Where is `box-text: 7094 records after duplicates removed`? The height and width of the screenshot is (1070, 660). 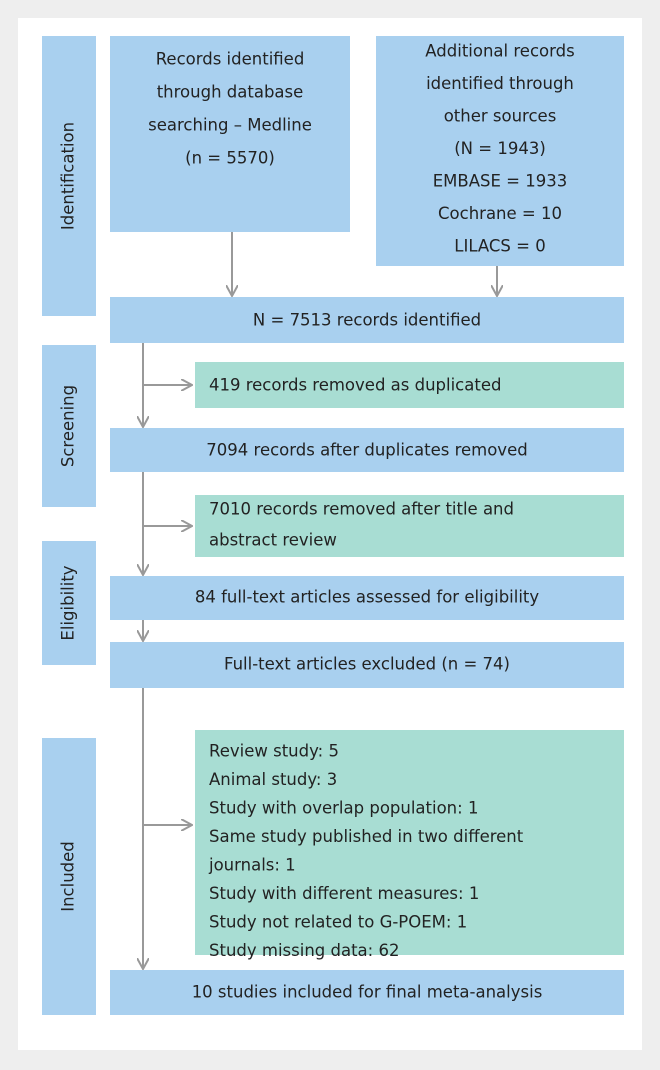 box-text: 7094 records after duplicates removed is located at coordinates (366, 450).